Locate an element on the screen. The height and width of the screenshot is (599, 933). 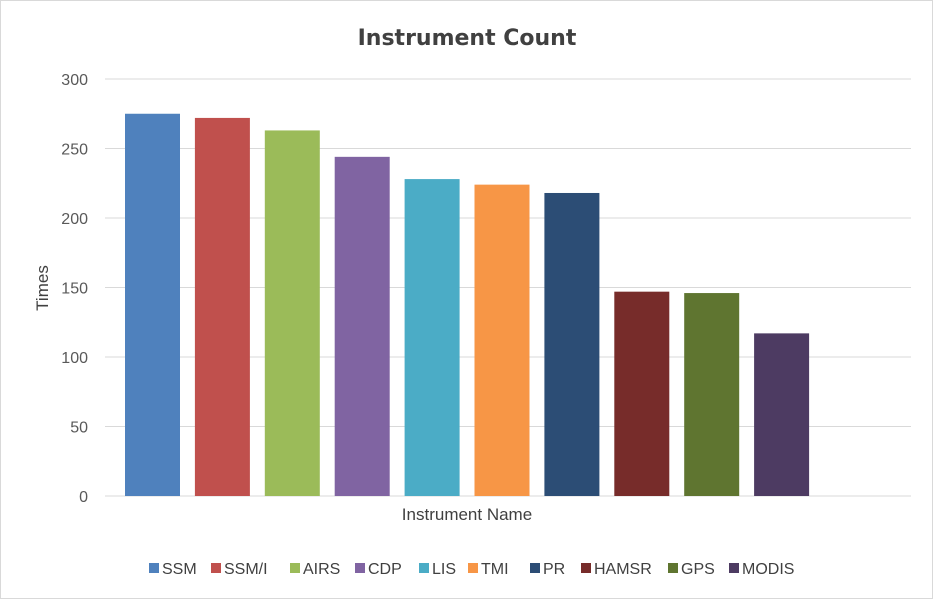
legend-label-lis: LIS is located at coordinates (444, 569).